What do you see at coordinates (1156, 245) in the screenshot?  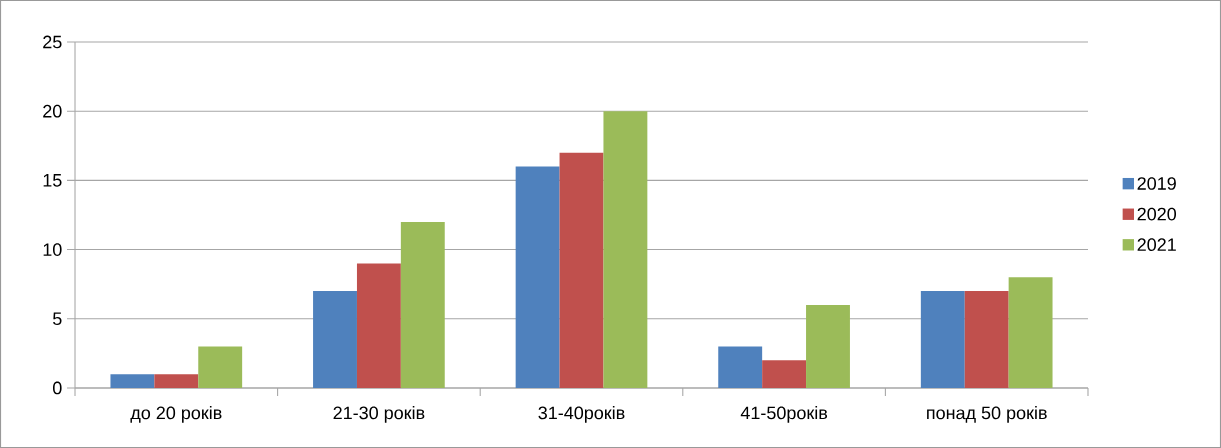 I see `legend-label: 2021` at bounding box center [1156, 245].